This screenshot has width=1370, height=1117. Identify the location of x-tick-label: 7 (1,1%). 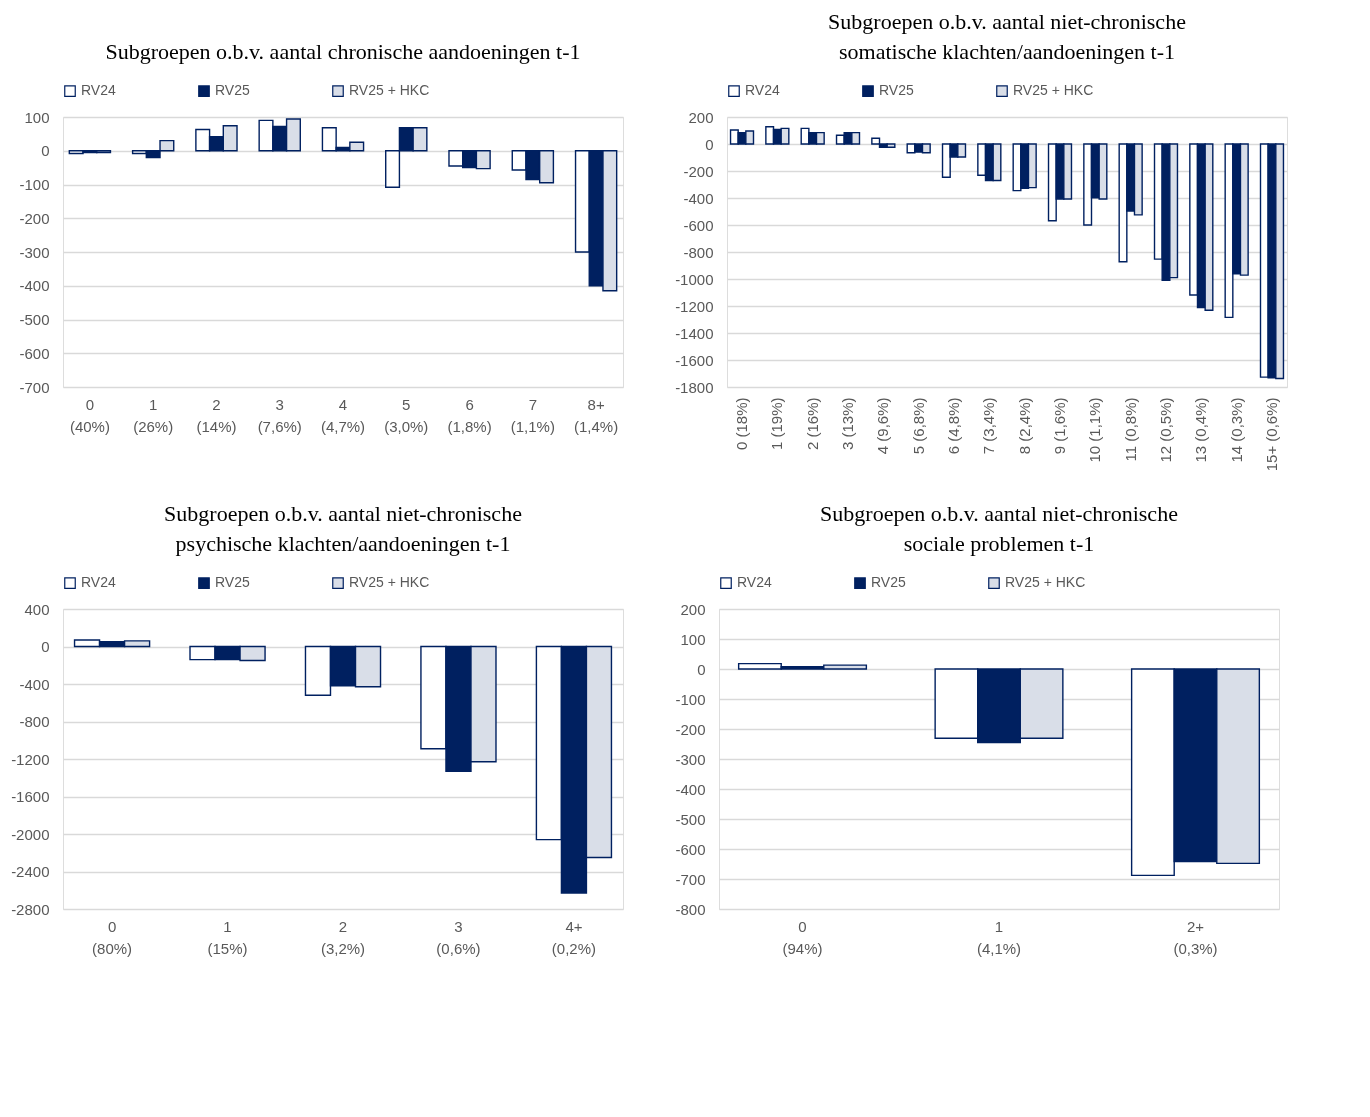
(532, 415).